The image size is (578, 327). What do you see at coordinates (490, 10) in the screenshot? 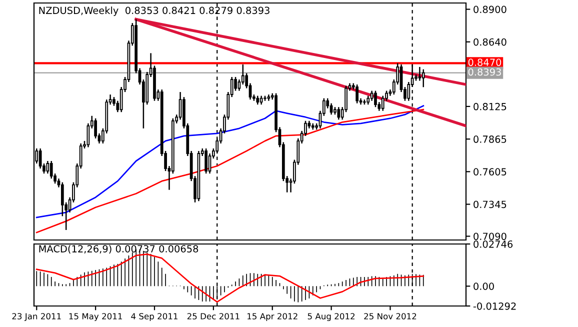
I see `y-tick-label: 0.8900` at bounding box center [490, 10].